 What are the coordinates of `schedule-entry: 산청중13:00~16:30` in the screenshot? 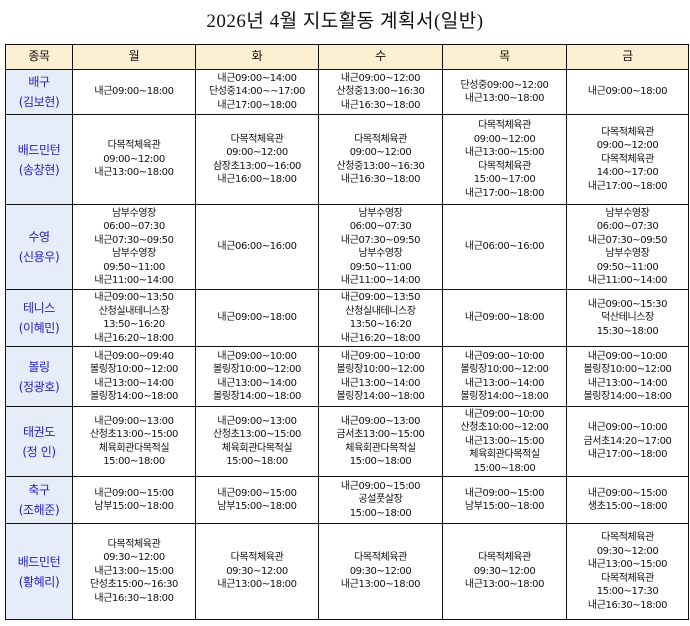 It's located at (380, 166).